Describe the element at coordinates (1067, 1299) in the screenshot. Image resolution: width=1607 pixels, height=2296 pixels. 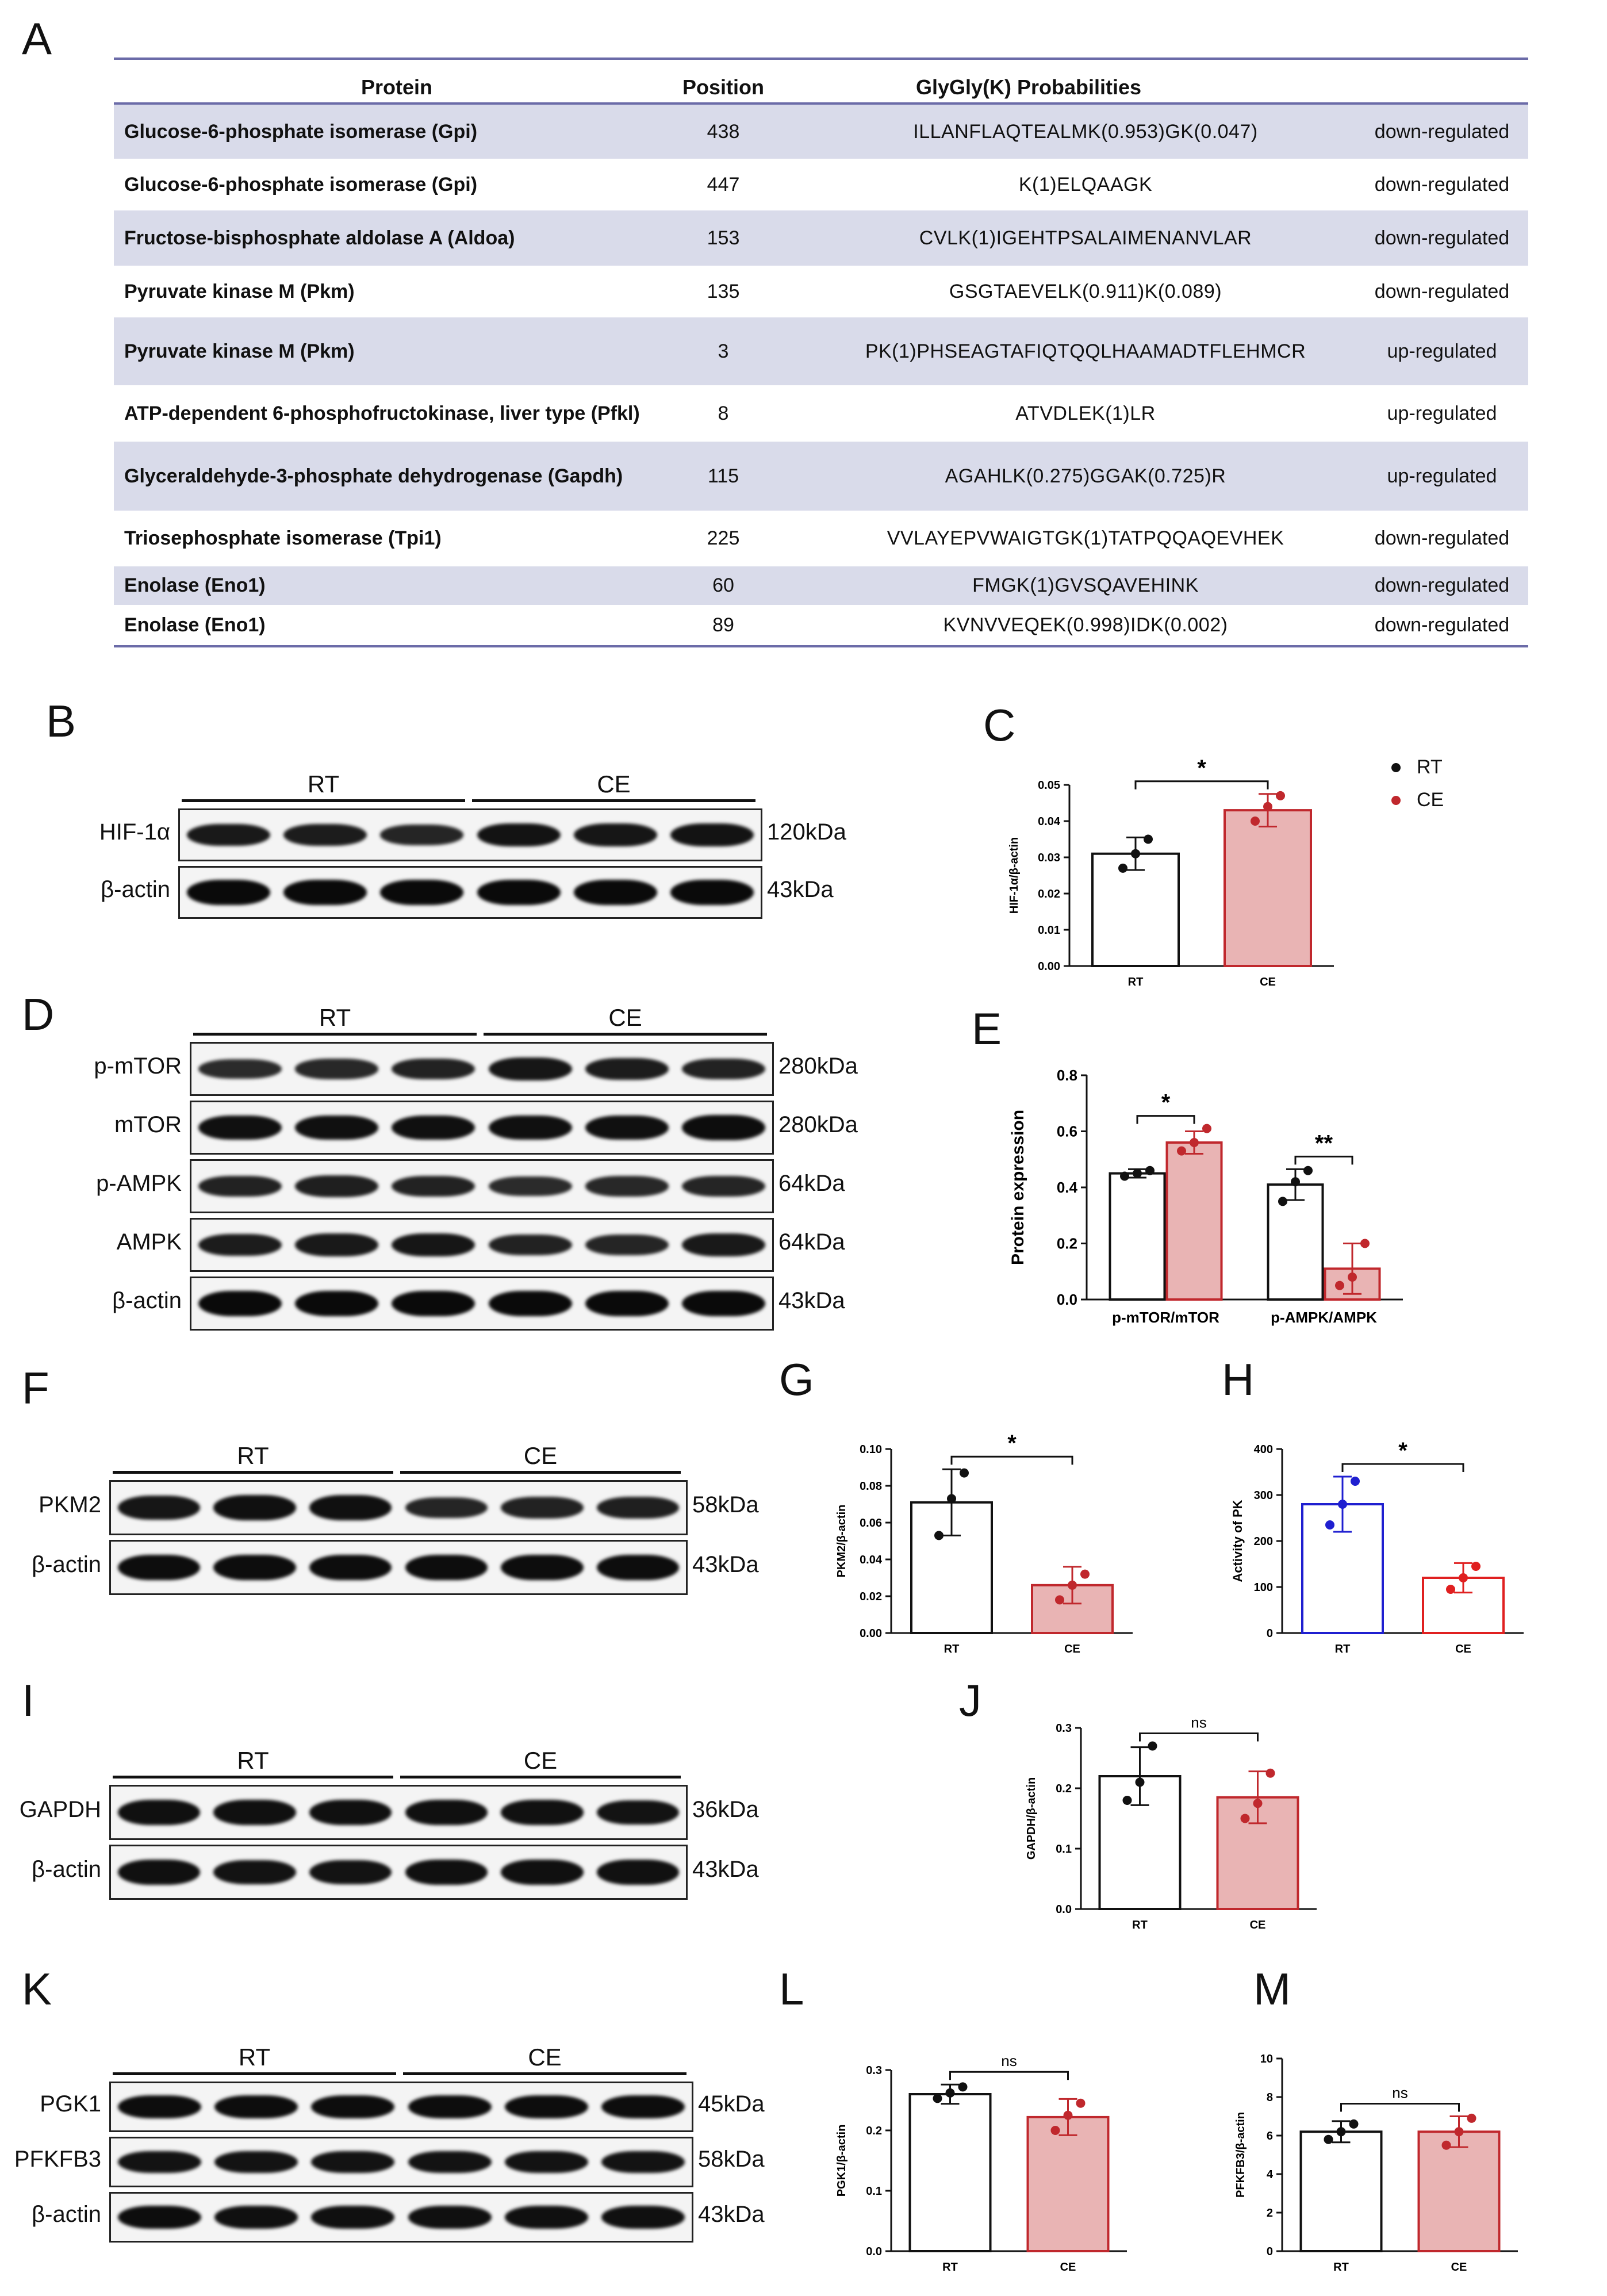
I see `y-tick-label: 0.0` at that location.